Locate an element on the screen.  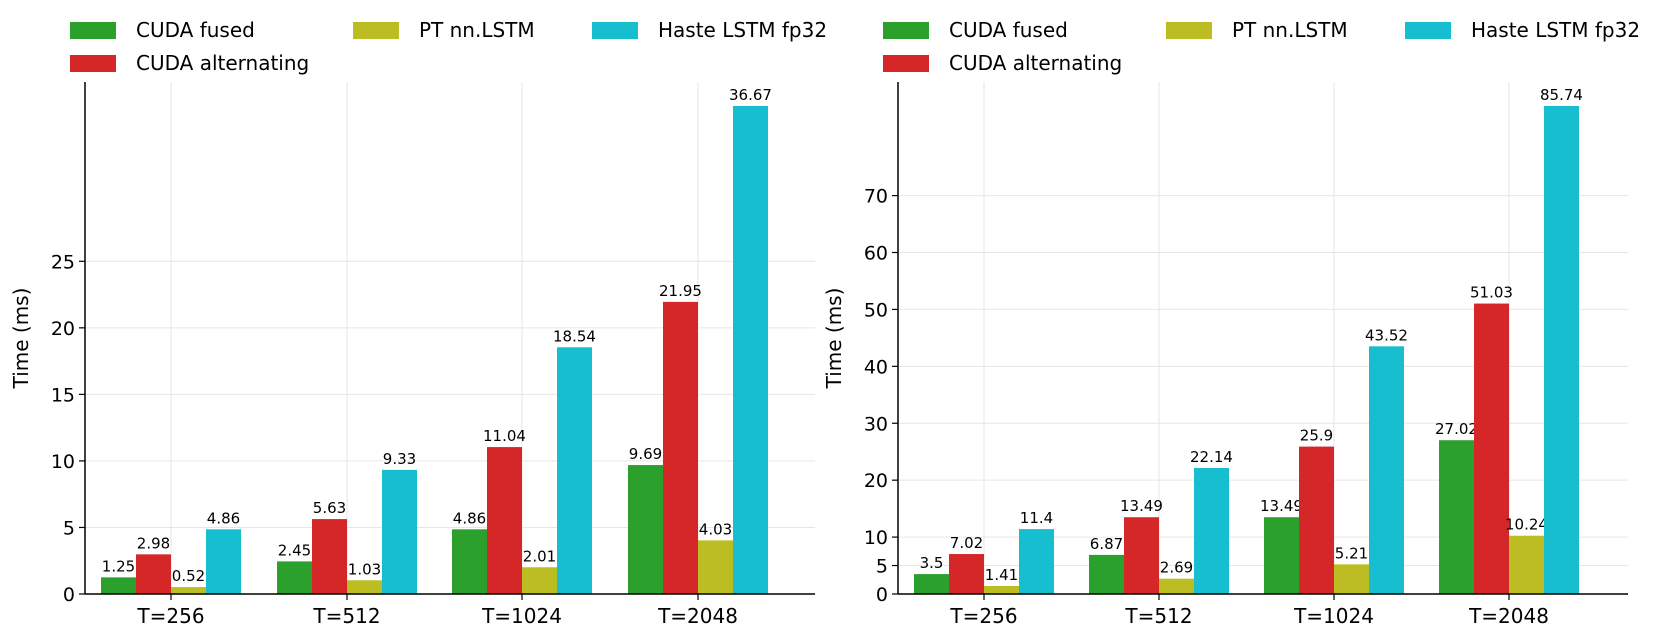
y-tick-label: 50 is located at coordinates (876, 310).